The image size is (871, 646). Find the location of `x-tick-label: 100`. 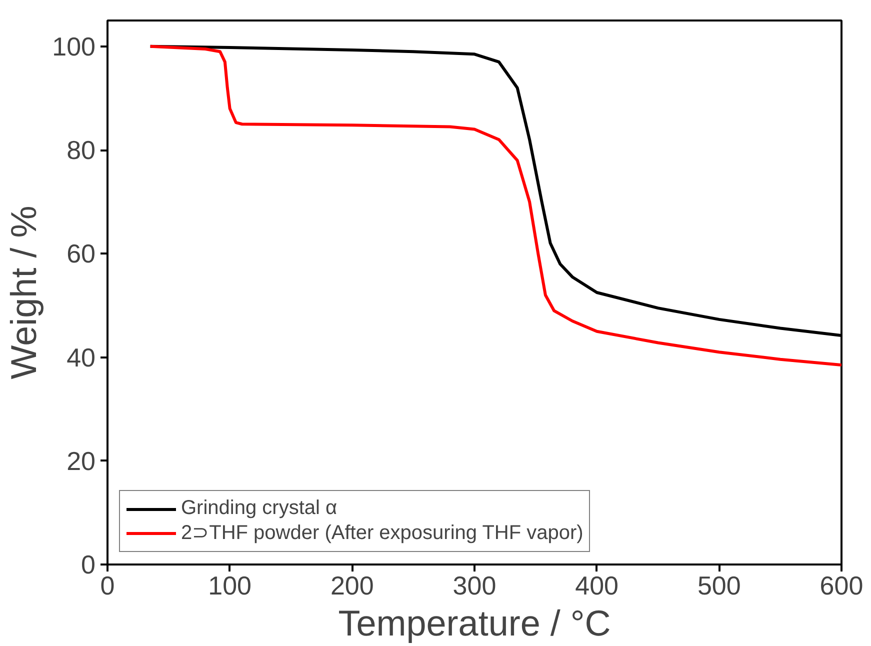

x-tick-label: 100 is located at coordinates (230, 585).